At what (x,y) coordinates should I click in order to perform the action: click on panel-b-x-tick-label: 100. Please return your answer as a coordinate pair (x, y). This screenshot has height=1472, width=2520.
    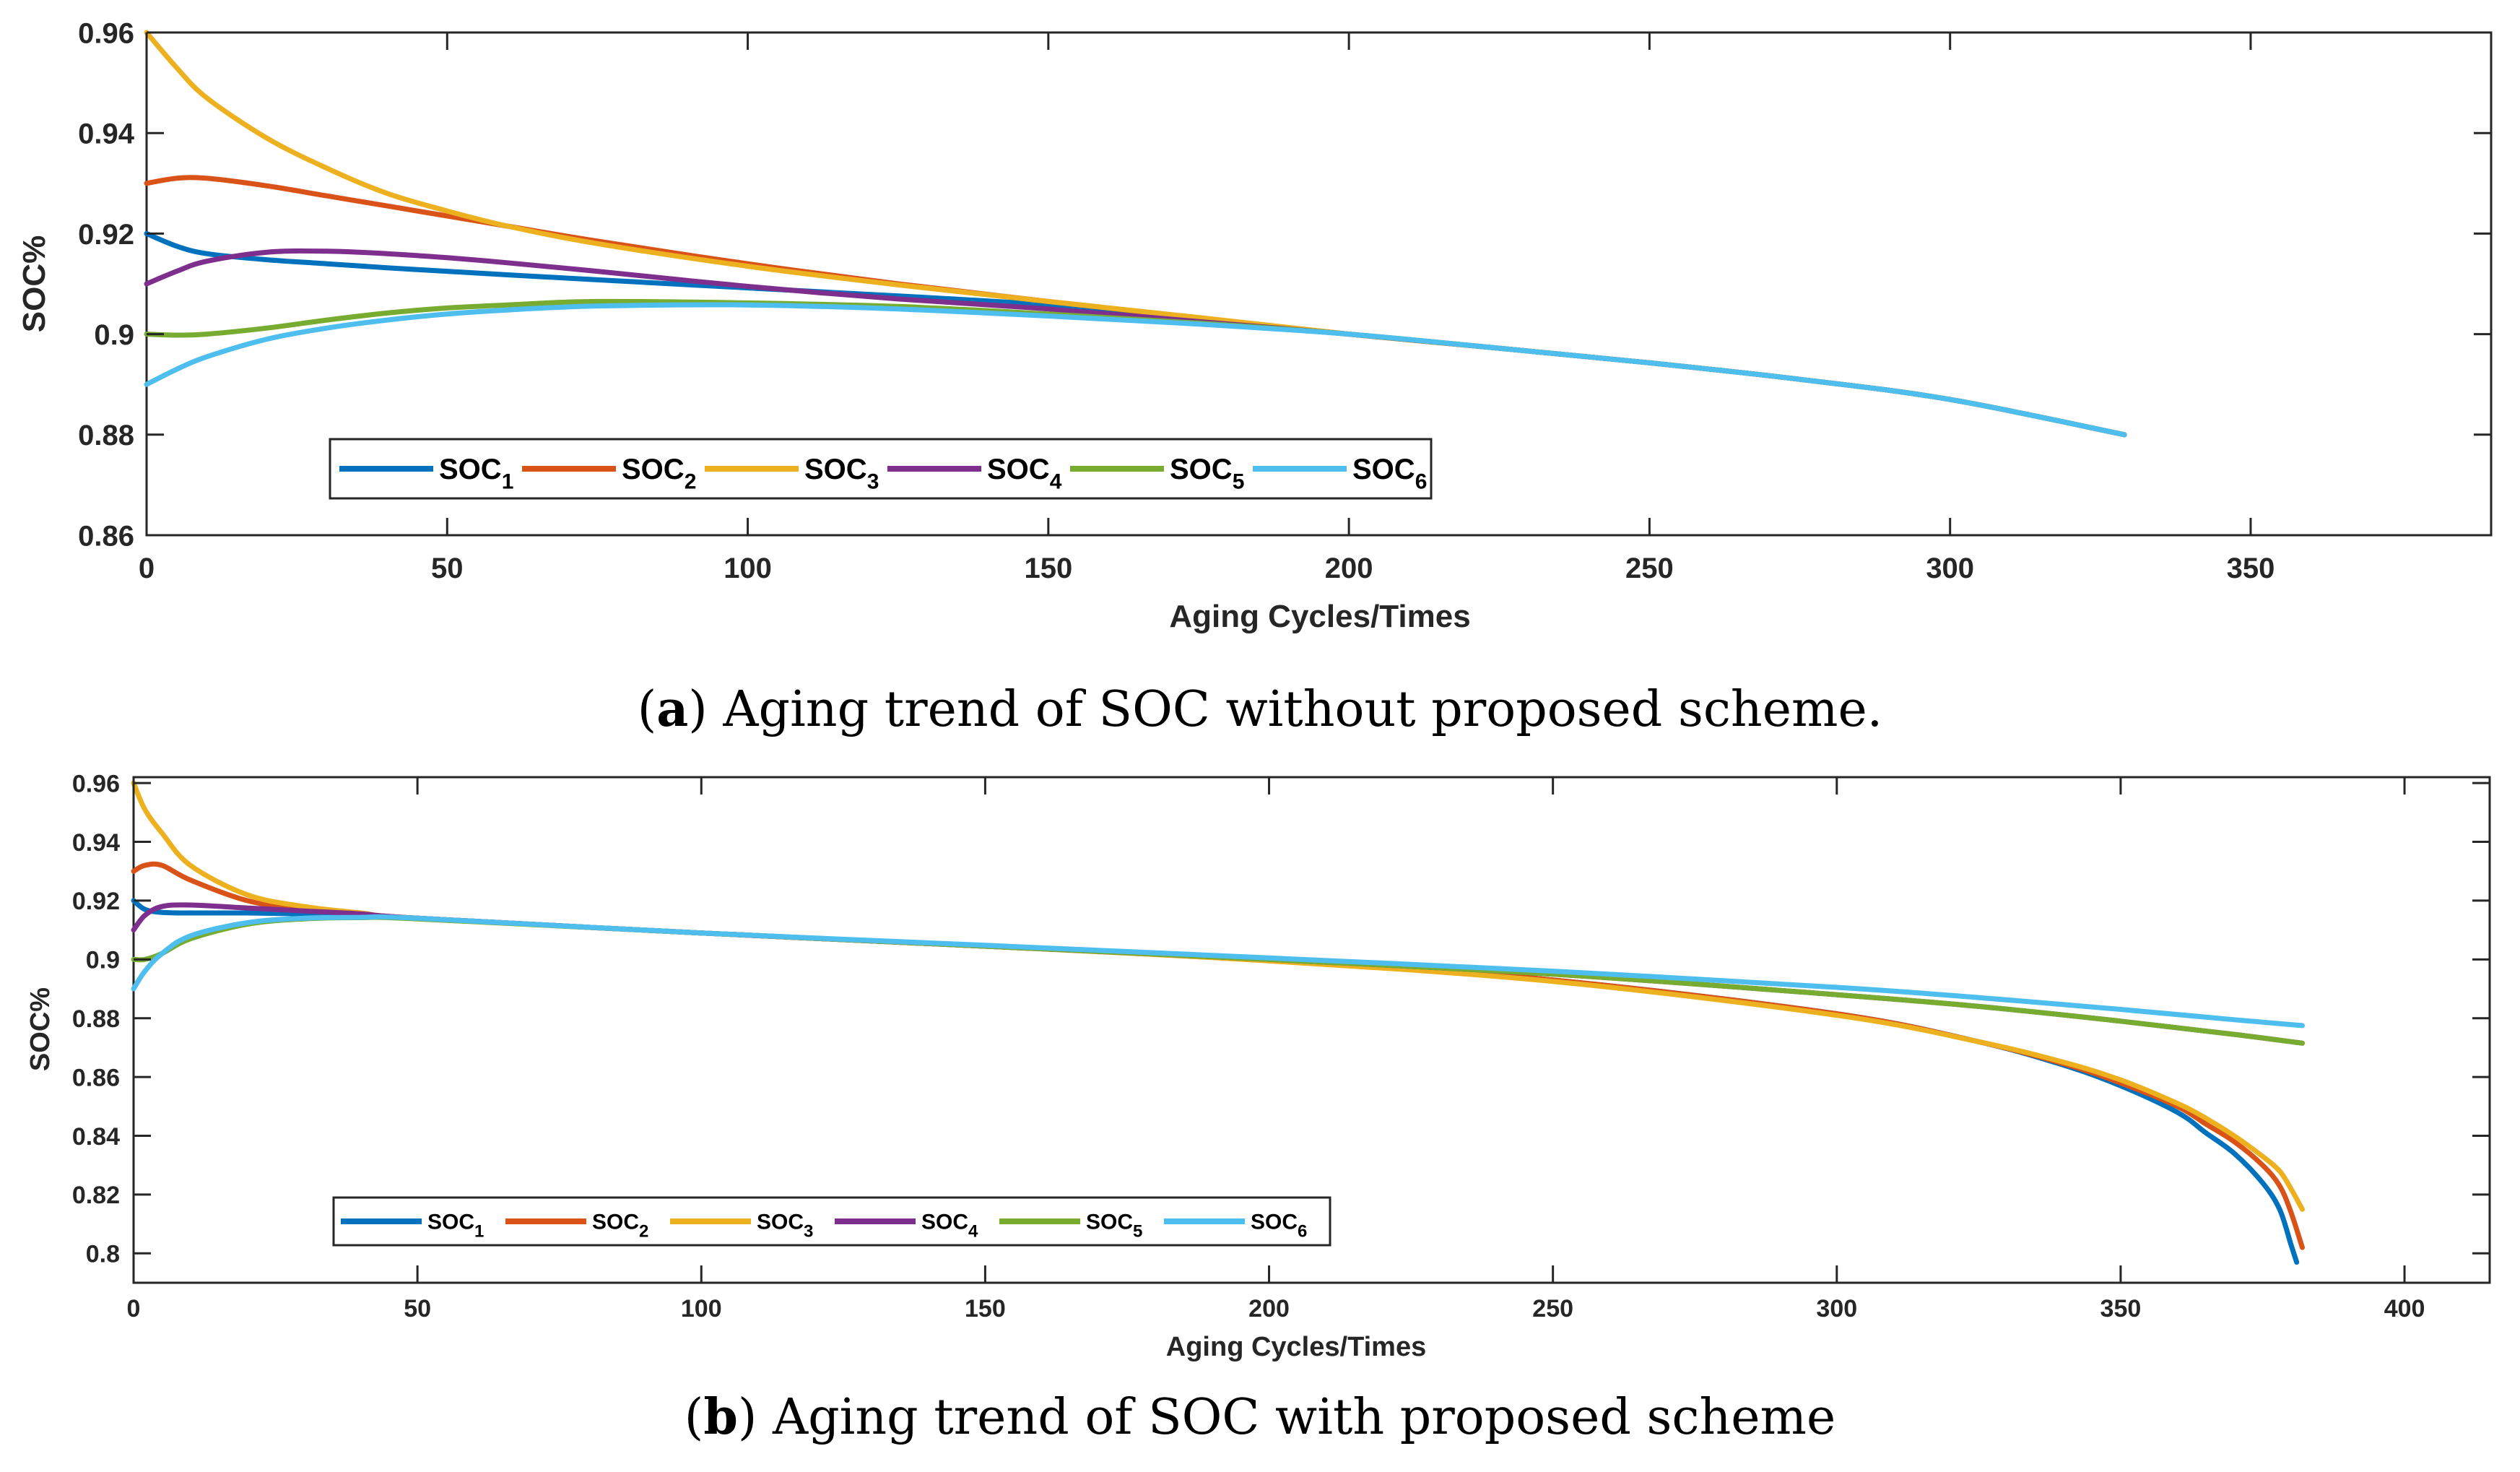
    Looking at the image, I should click on (701, 1308).